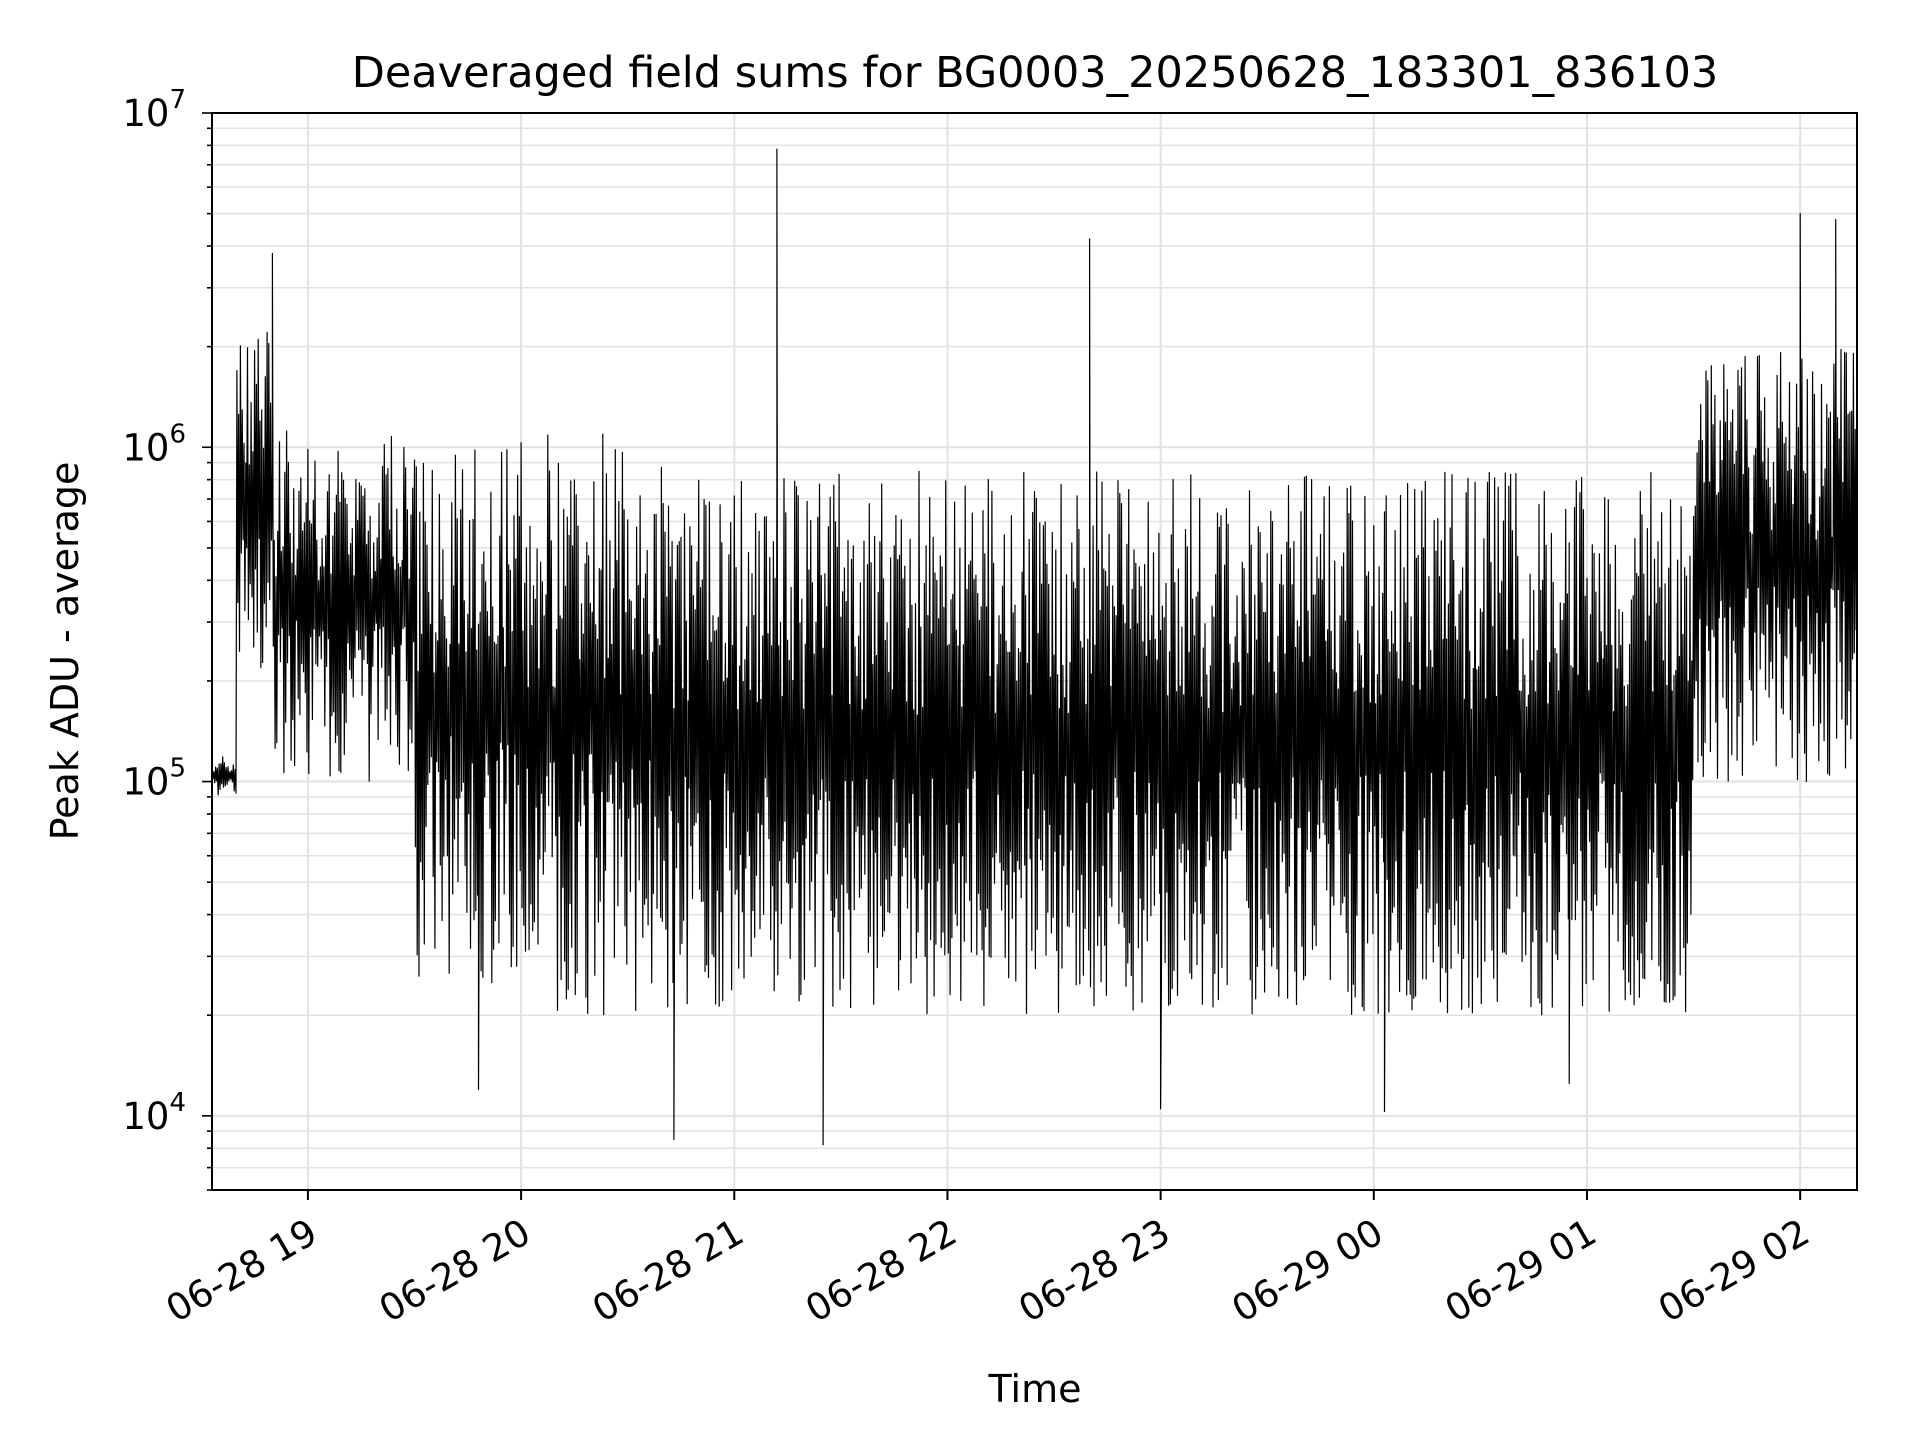  What do you see at coordinates (668, 1271) in the screenshot?
I see `x-tick-label: 06-28 21` at bounding box center [668, 1271].